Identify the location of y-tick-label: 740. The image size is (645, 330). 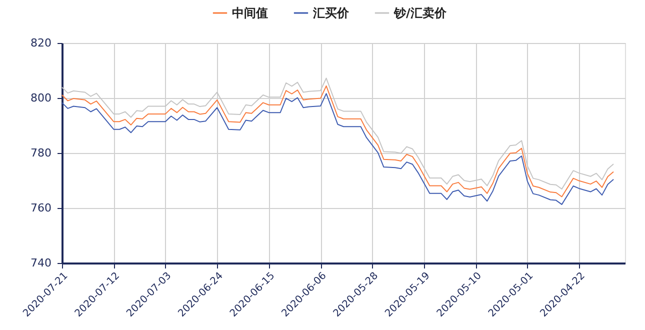
(41, 263).